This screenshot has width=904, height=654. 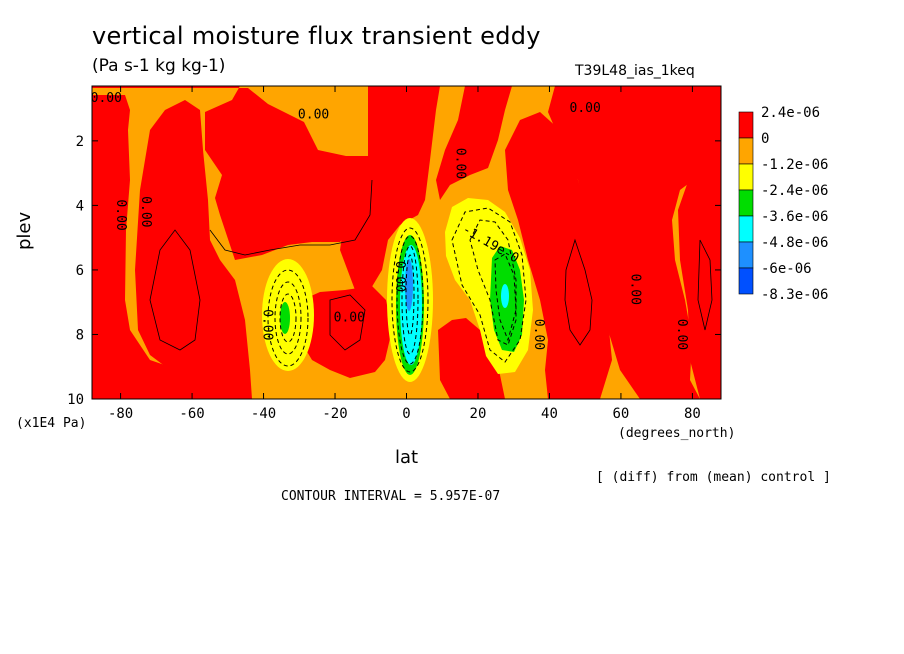 What do you see at coordinates (794, 191) in the screenshot?
I see `legend-label: -2.4e-06` at bounding box center [794, 191].